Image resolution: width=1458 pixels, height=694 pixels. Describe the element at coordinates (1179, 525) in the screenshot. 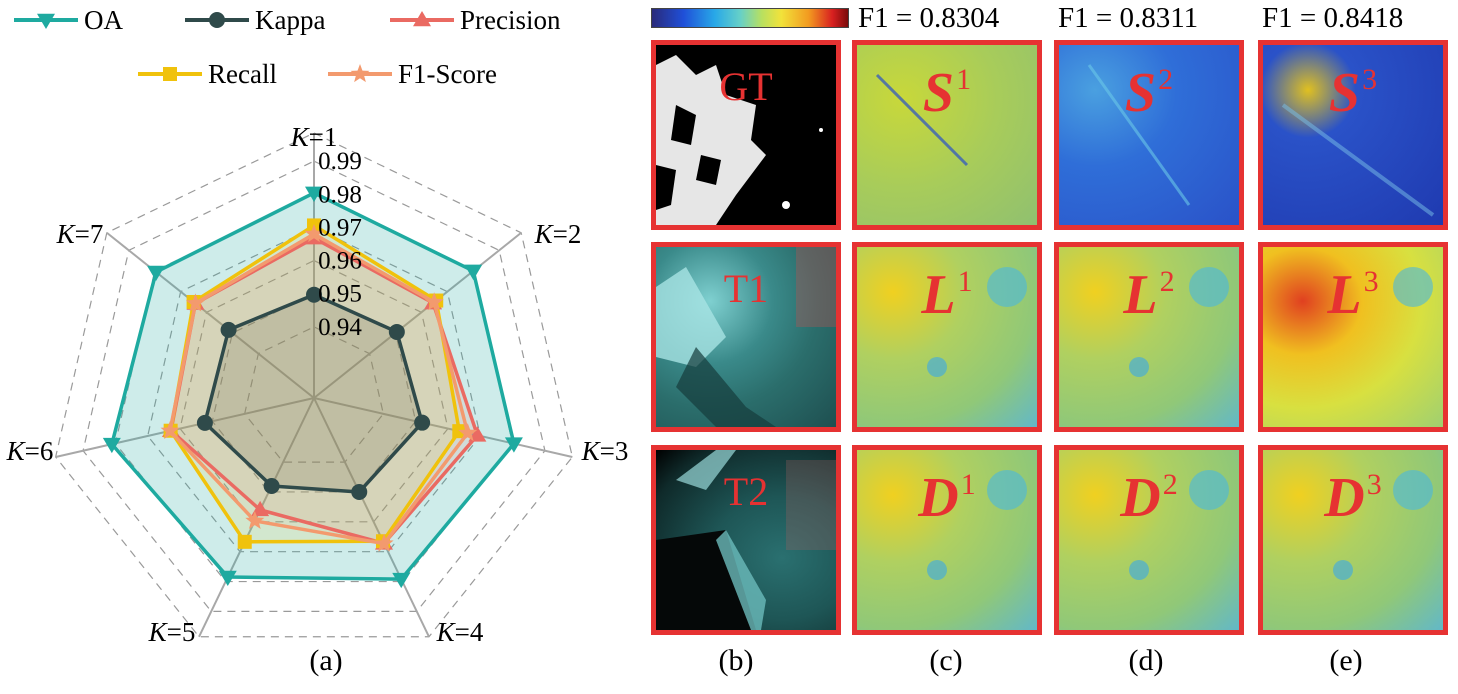

I see `d2-texture` at that location.